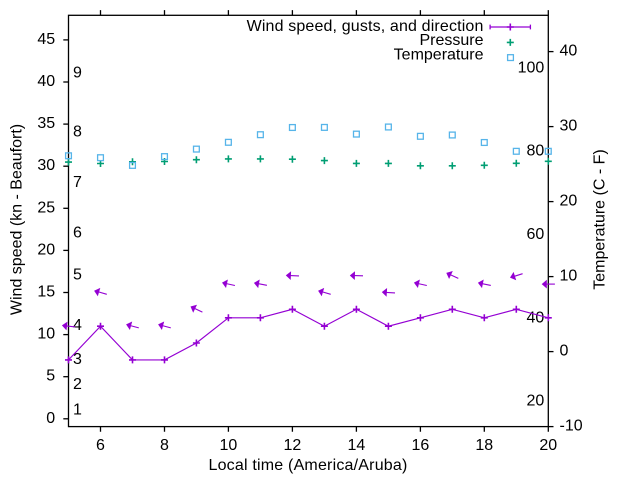 This screenshot has height=480, width=640. I want to click on svg-text: 12, so click(293, 445).